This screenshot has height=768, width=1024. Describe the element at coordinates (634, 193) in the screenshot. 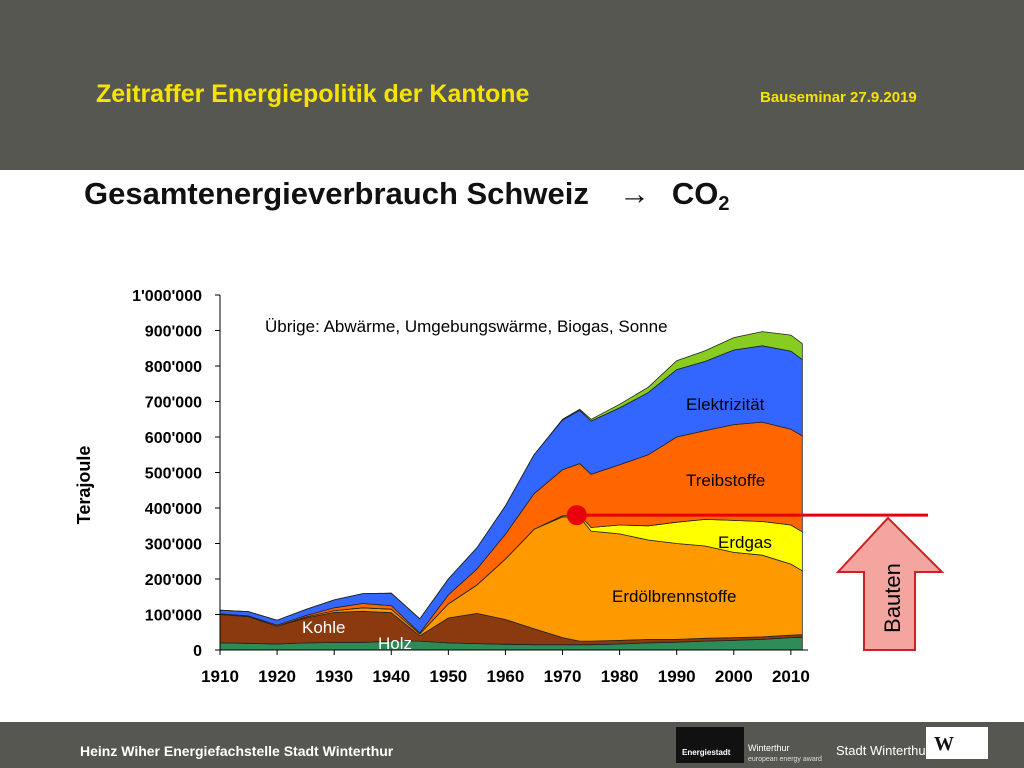

I see `arrow-right-icon: →` at that location.